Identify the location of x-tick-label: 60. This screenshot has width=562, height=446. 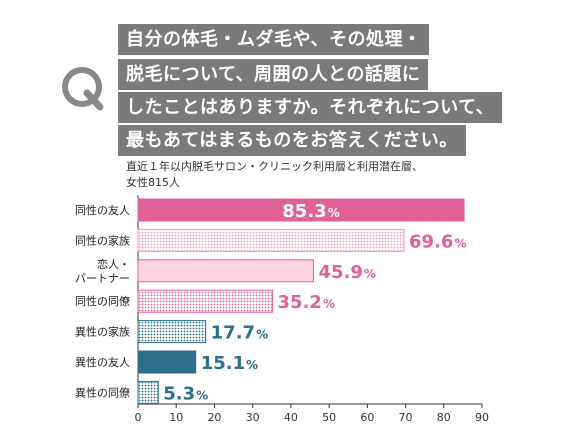
(367, 417).